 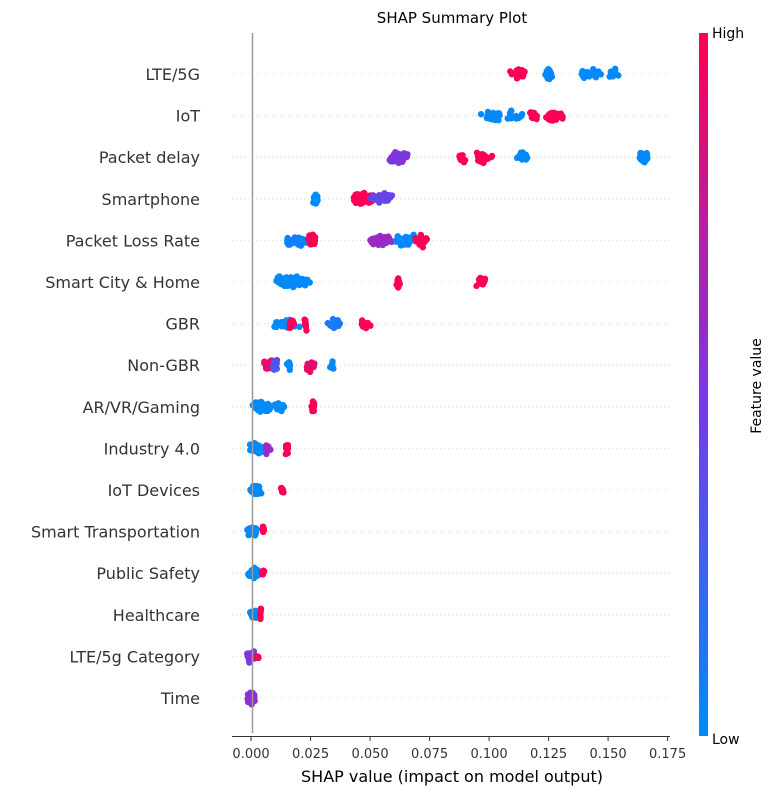 What do you see at coordinates (429, 754) in the screenshot?
I see `x-tick-label: 0.075` at bounding box center [429, 754].